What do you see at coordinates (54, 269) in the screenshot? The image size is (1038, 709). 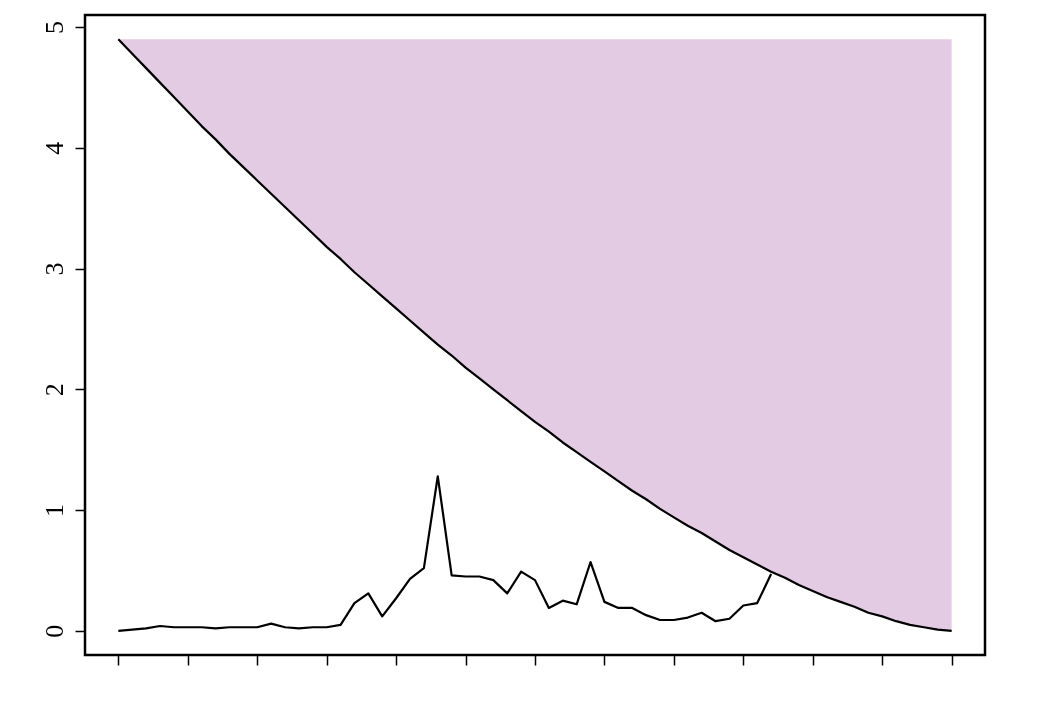 I see `y-tick-label: 3` at bounding box center [54, 269].